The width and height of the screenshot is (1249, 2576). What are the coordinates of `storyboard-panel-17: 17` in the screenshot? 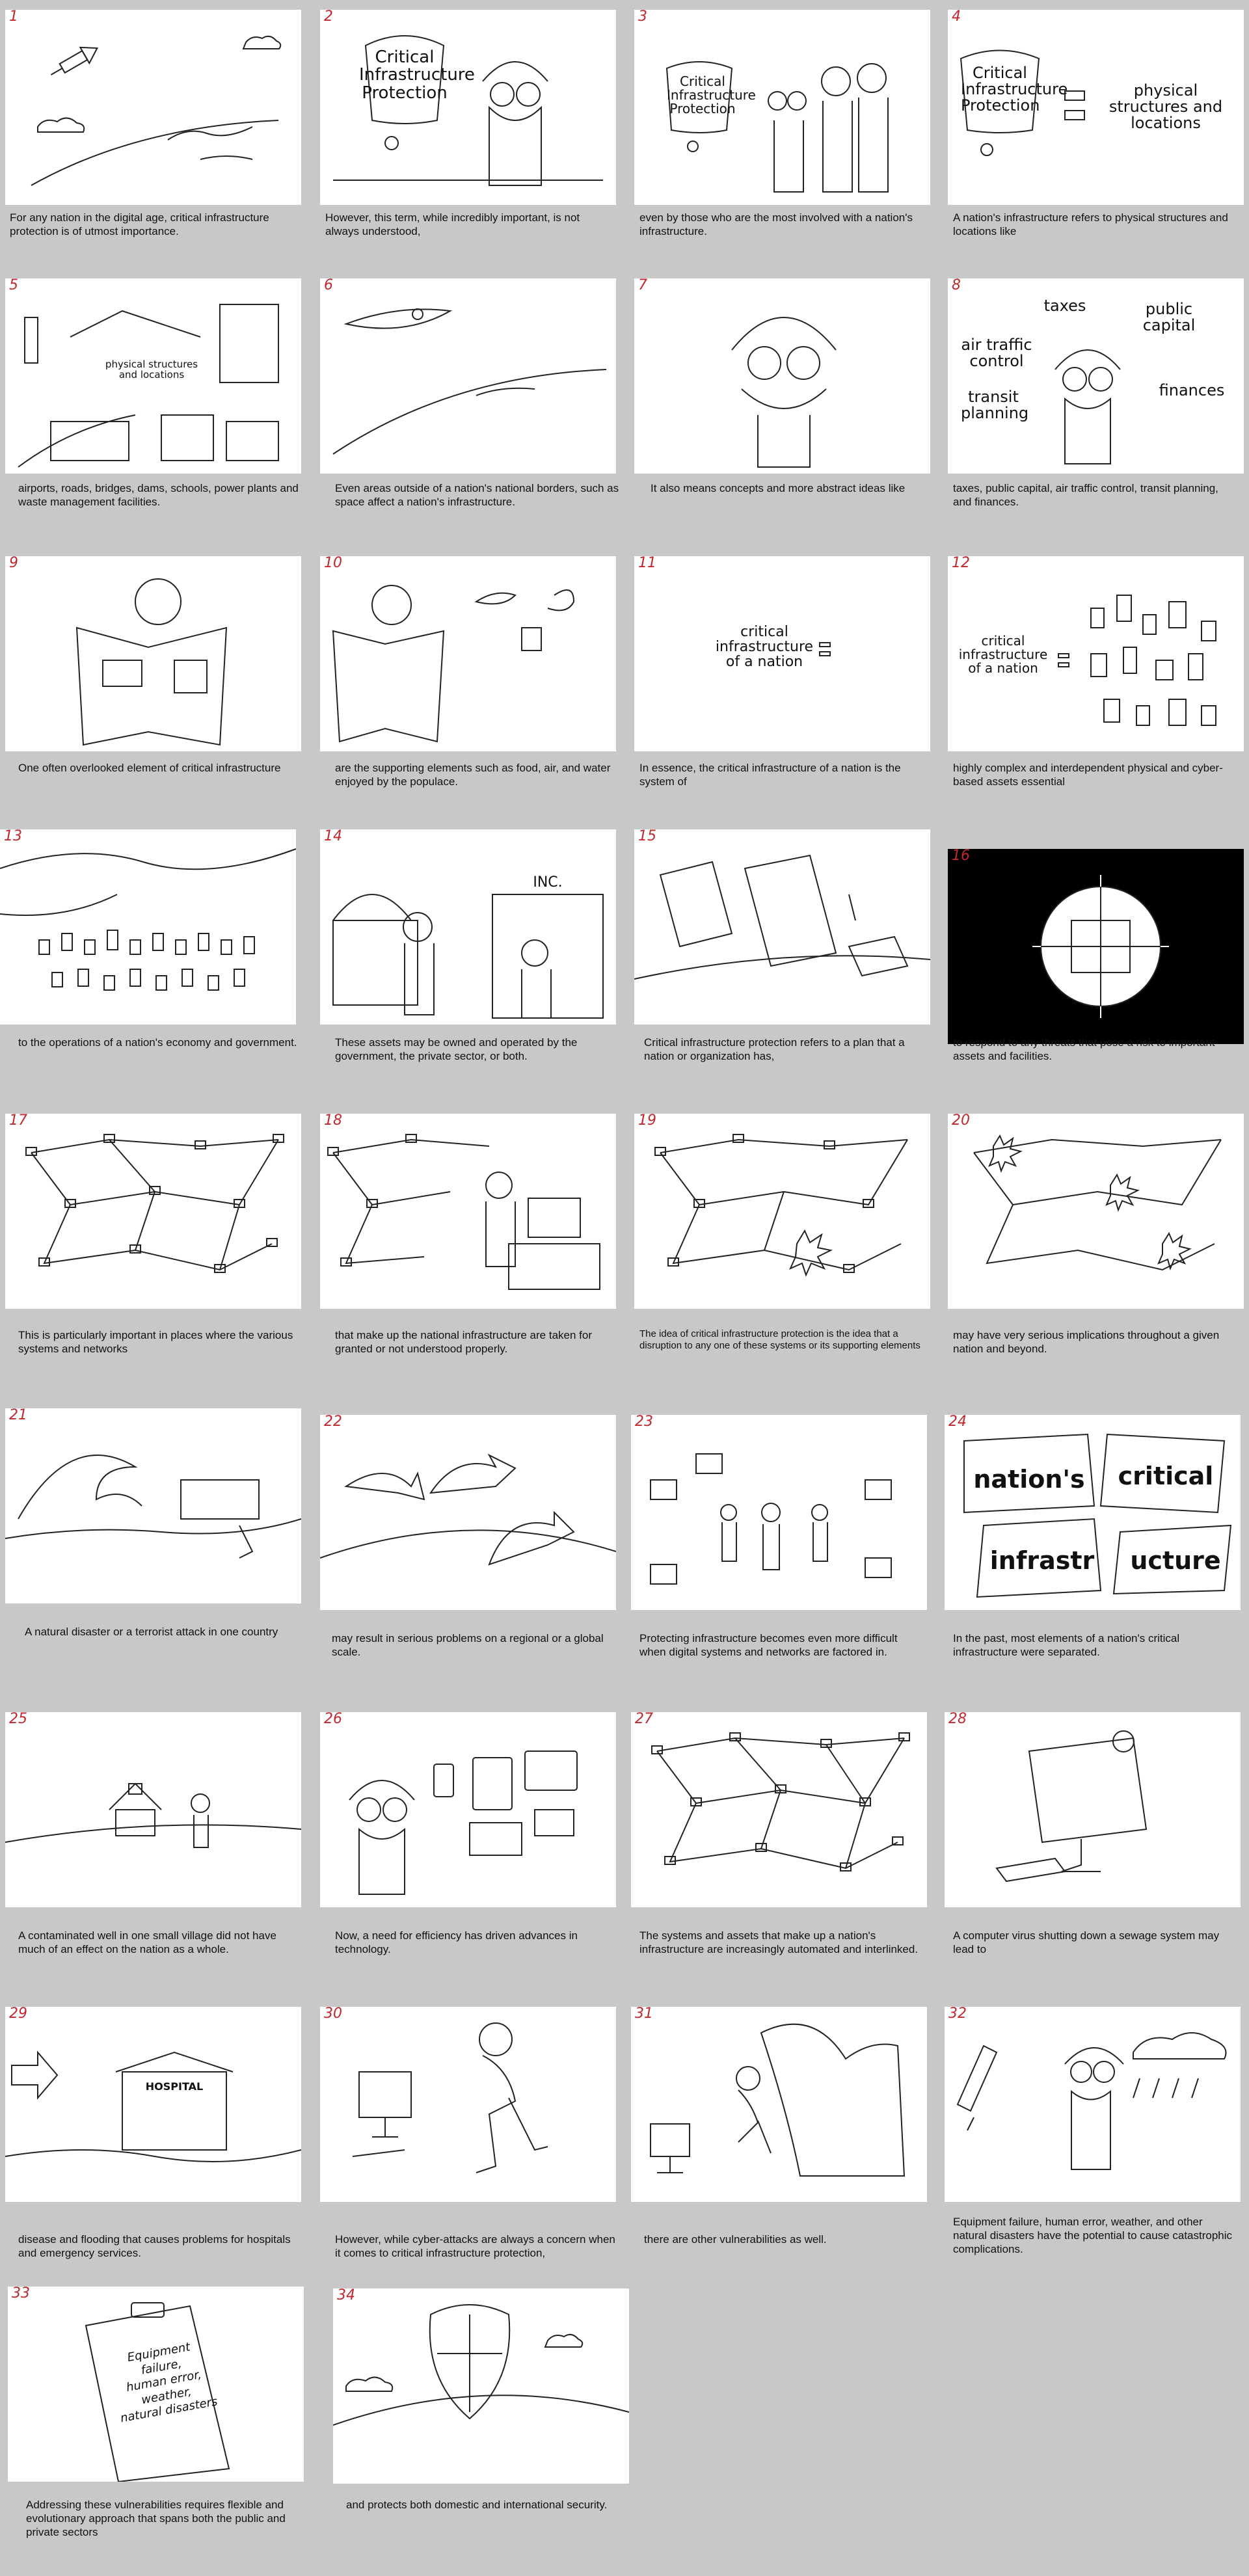 It's located at (153, 1211).